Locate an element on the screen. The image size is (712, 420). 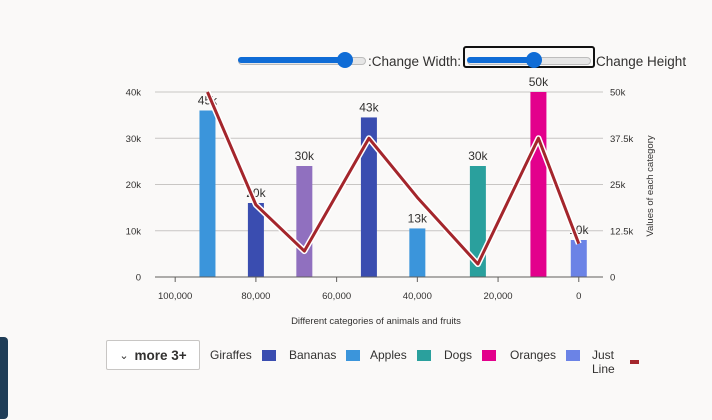
bar-data-label: 43k is located at coordinates (369, 107).